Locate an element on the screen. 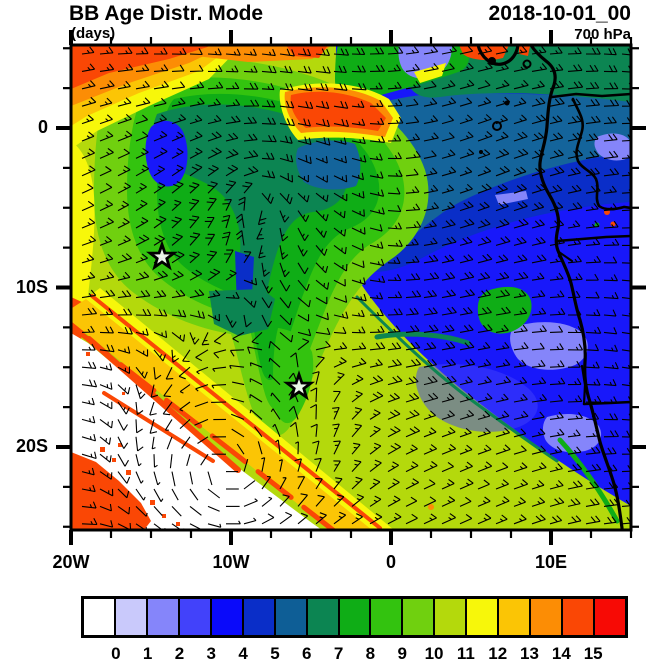 The image size is (650, 667). region-corner-red is located at coordinates (111, 491).